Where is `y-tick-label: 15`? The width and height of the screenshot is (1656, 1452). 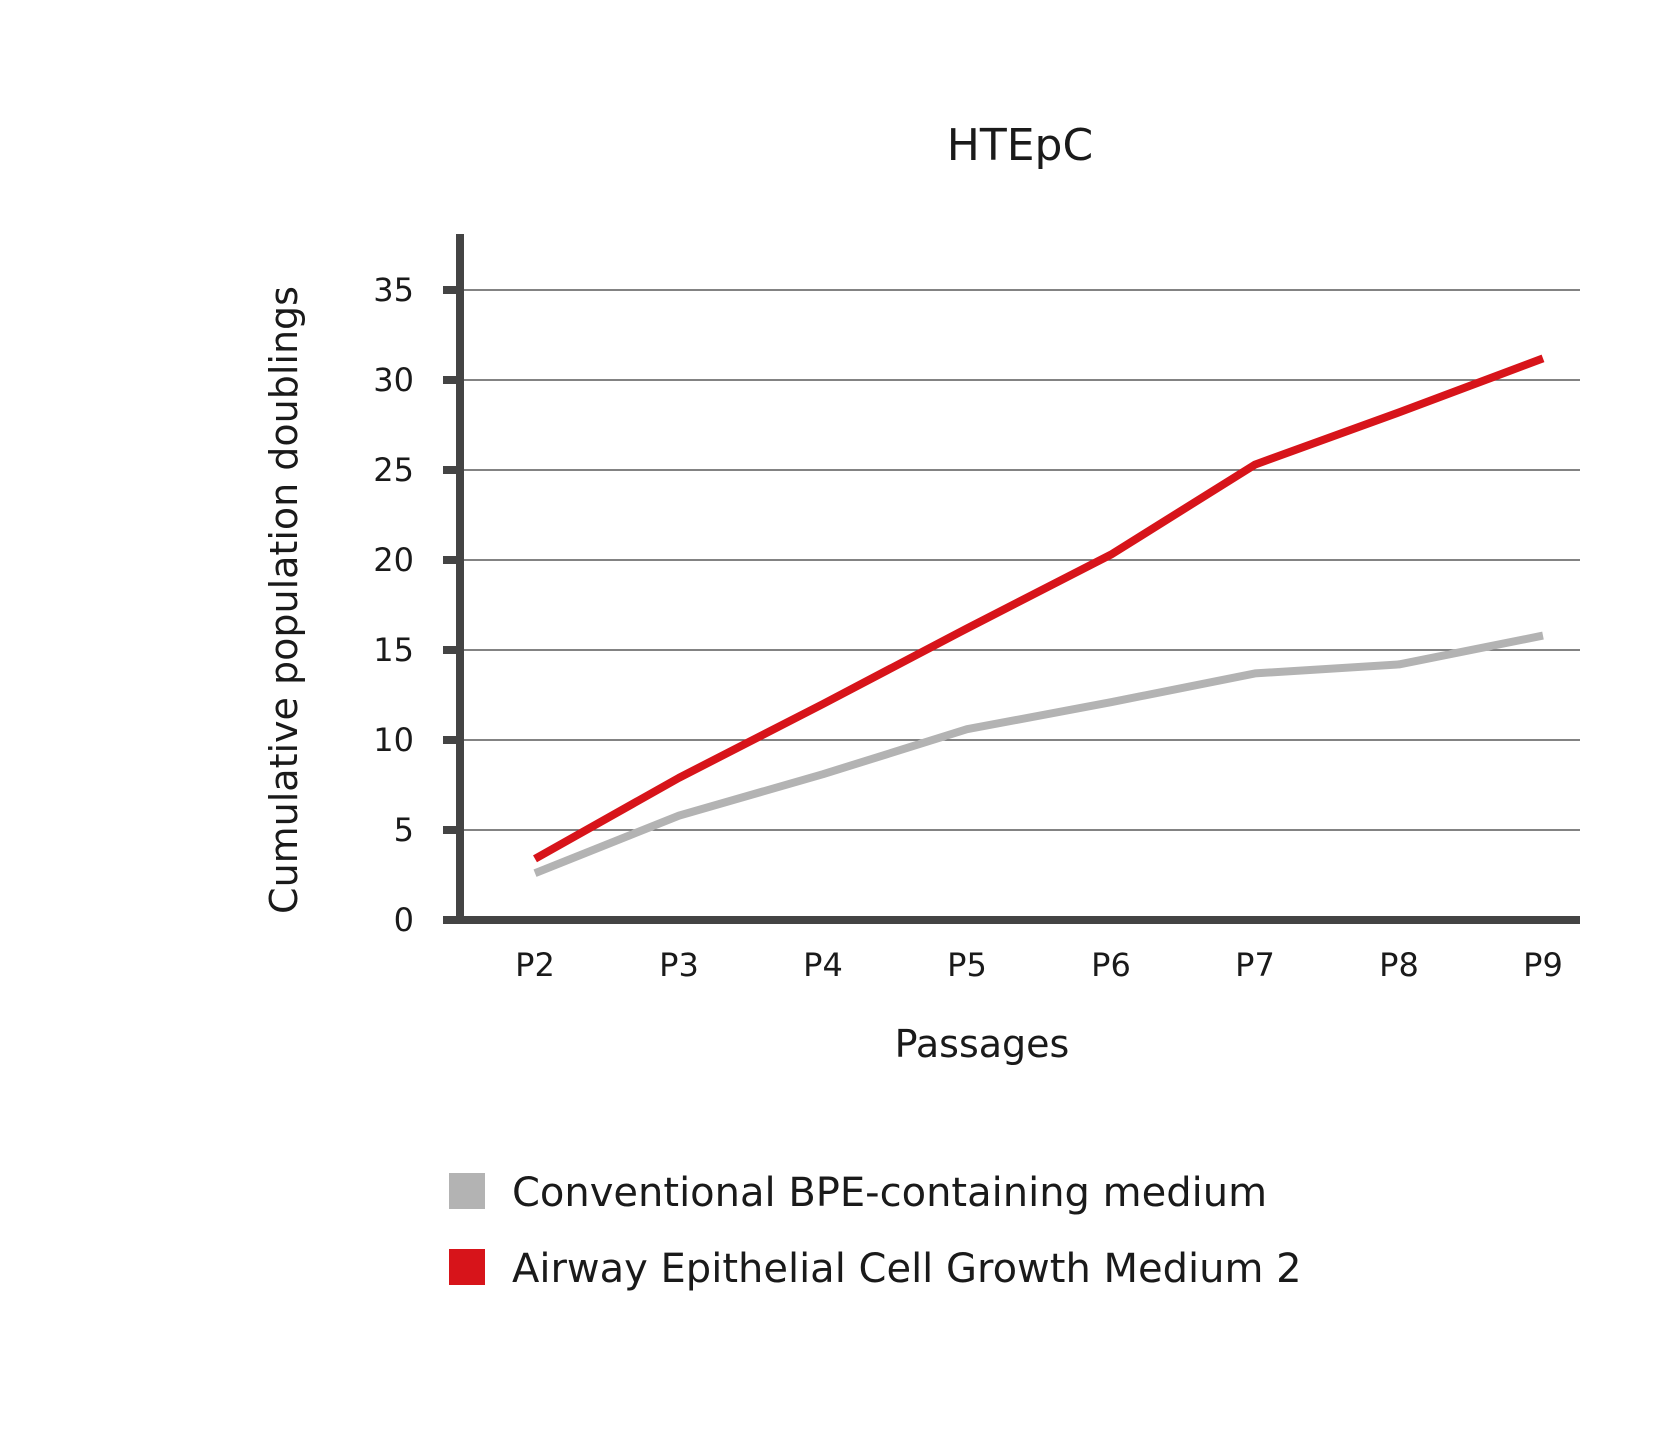 y-tick-label: 15 is located at coordinates (393, 650).